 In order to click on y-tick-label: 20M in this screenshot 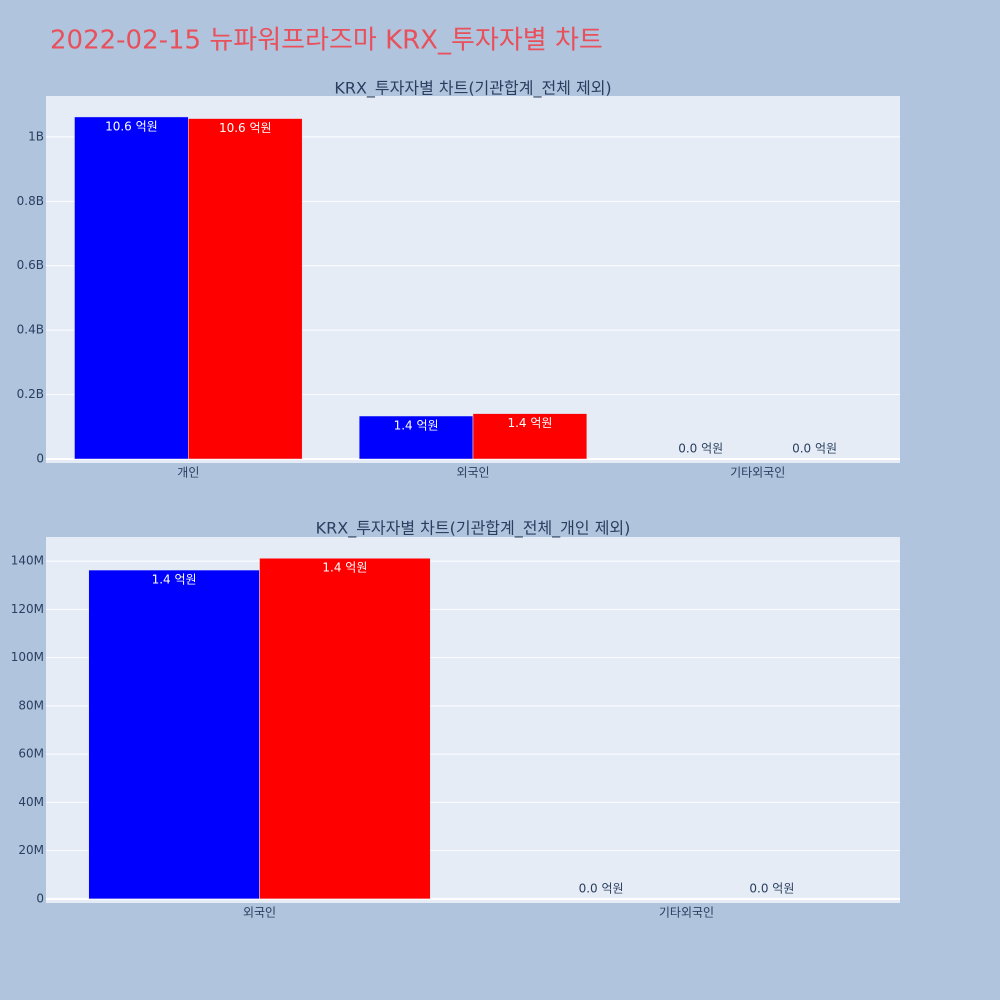, I will do `click(31, 850)`.